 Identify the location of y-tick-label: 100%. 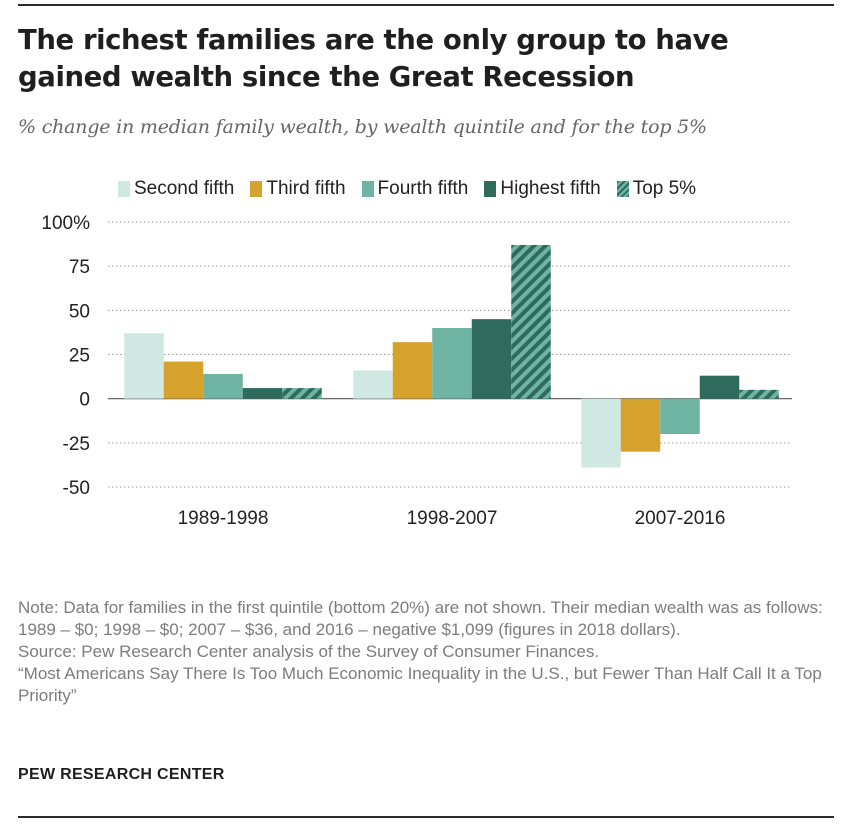
(65, 223).